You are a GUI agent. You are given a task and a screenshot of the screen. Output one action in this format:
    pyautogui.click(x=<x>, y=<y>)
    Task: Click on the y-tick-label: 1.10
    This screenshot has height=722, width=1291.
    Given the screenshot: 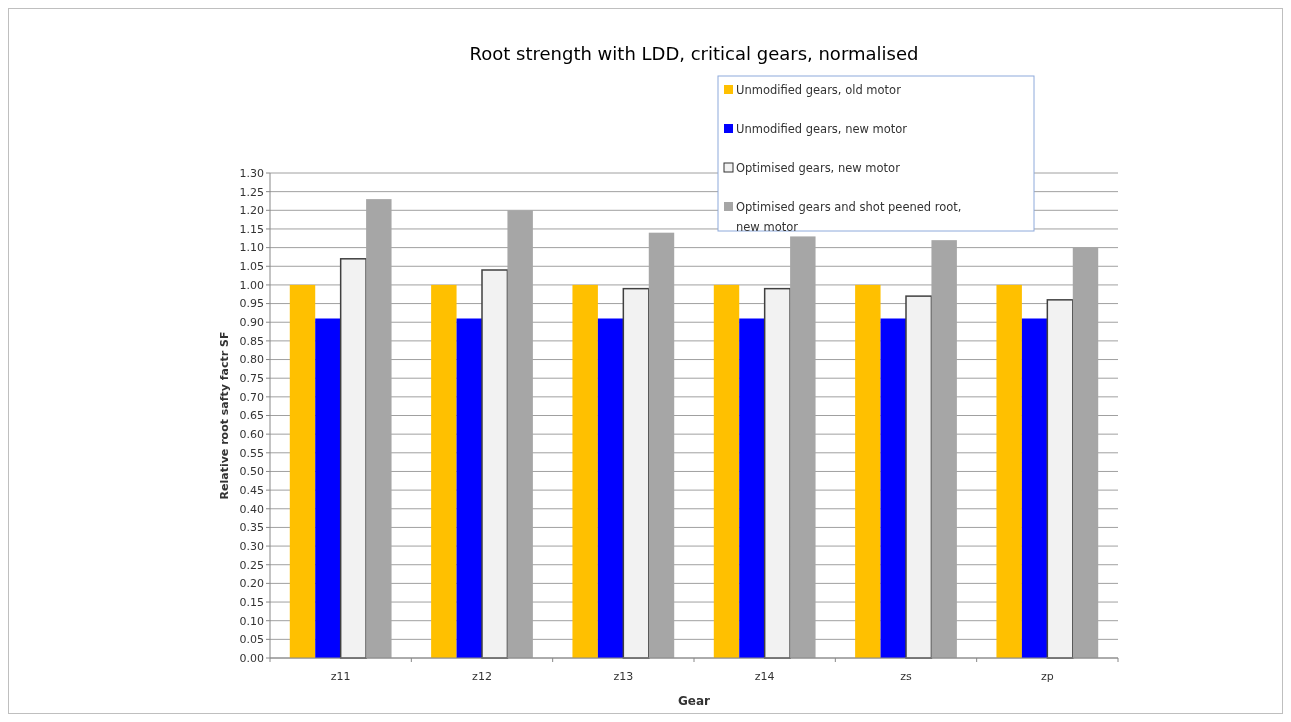 What is the action you would take?
    pyautogui.click(x=251, y=248)
    